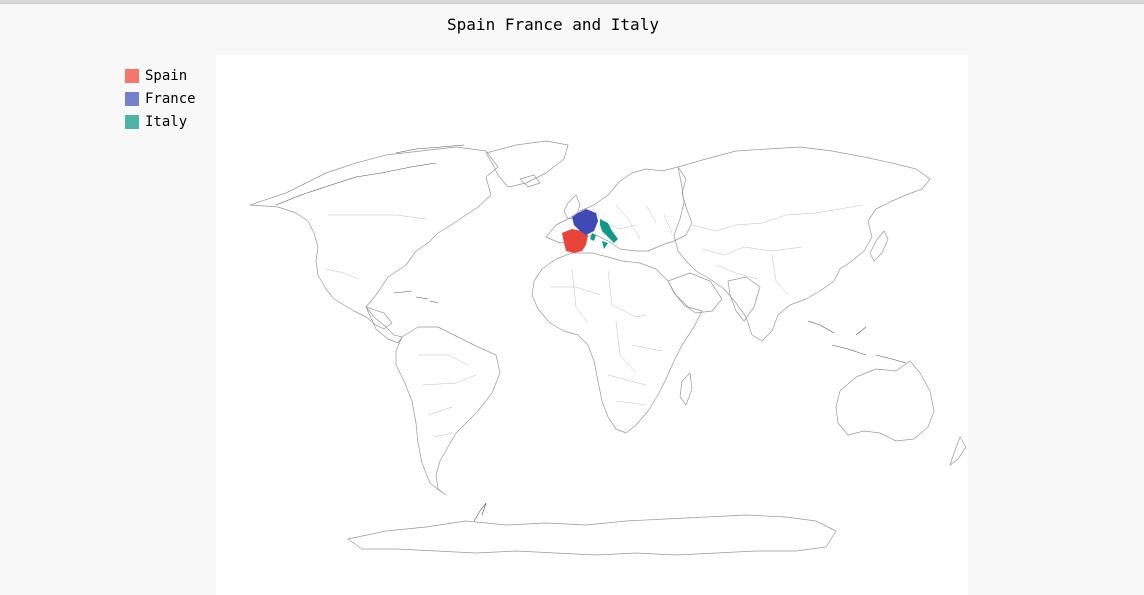 Image resolution: width=1144 pixels, height=595 pixels. Describe the element at coordinates (170, 98) in the screenshot. I see `legend-label-france: France` at that location.